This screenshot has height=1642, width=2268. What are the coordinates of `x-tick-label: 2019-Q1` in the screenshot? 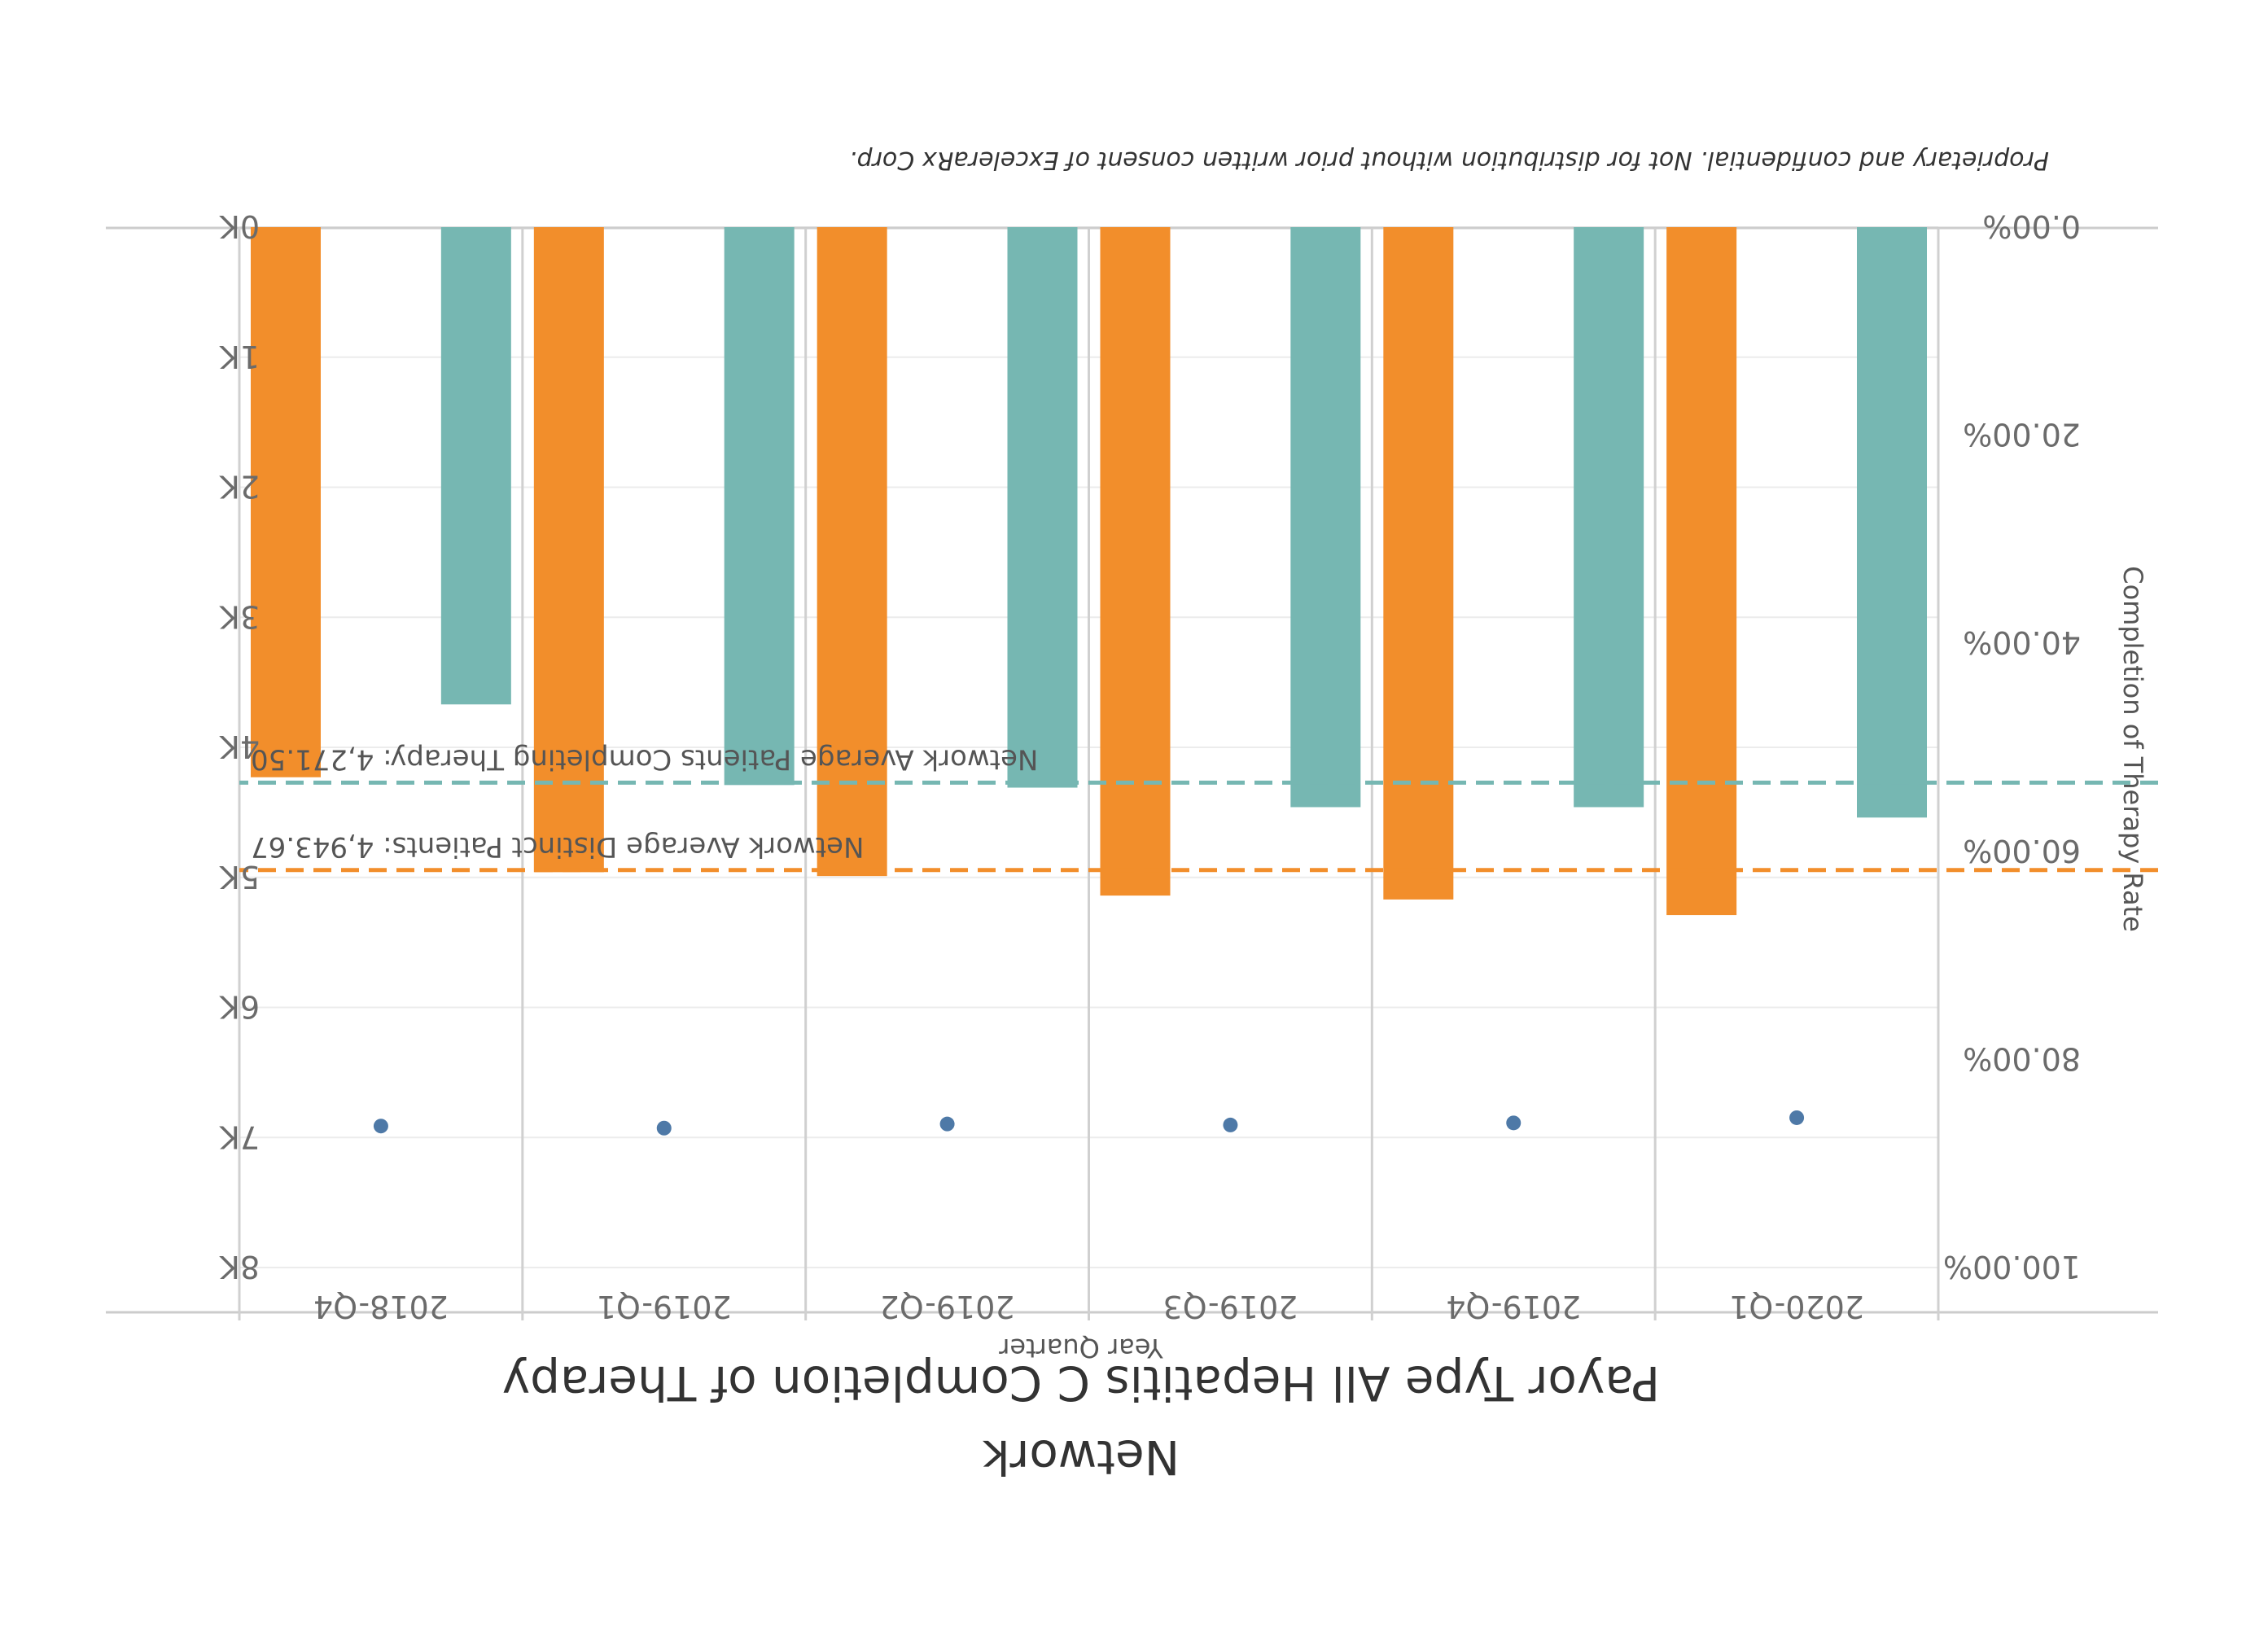 It's located at (664, 1307).